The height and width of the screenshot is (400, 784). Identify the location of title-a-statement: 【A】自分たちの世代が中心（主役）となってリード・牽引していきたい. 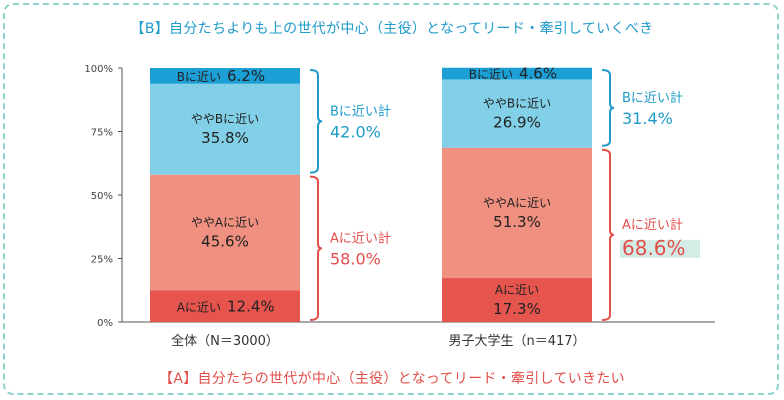
(392, 379).